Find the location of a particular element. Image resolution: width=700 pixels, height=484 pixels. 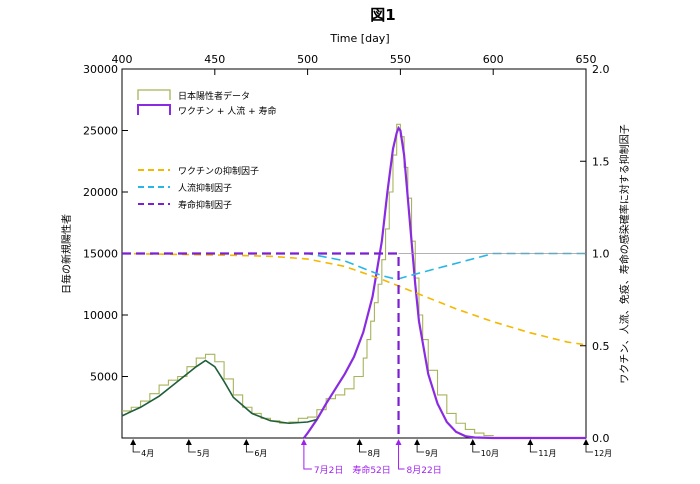

x-tick-label: 550 is located at coordinates (400, 59).